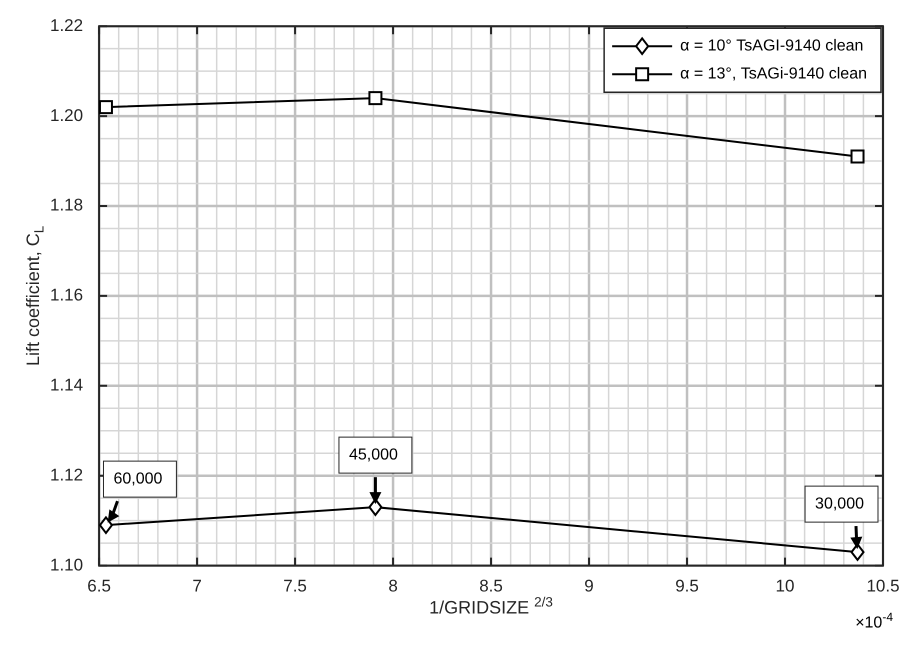  What do you see at coordinates (67, 25) in the screenshot?
I see `y-tick-label: 1.22` at bounding box center [67, 25].